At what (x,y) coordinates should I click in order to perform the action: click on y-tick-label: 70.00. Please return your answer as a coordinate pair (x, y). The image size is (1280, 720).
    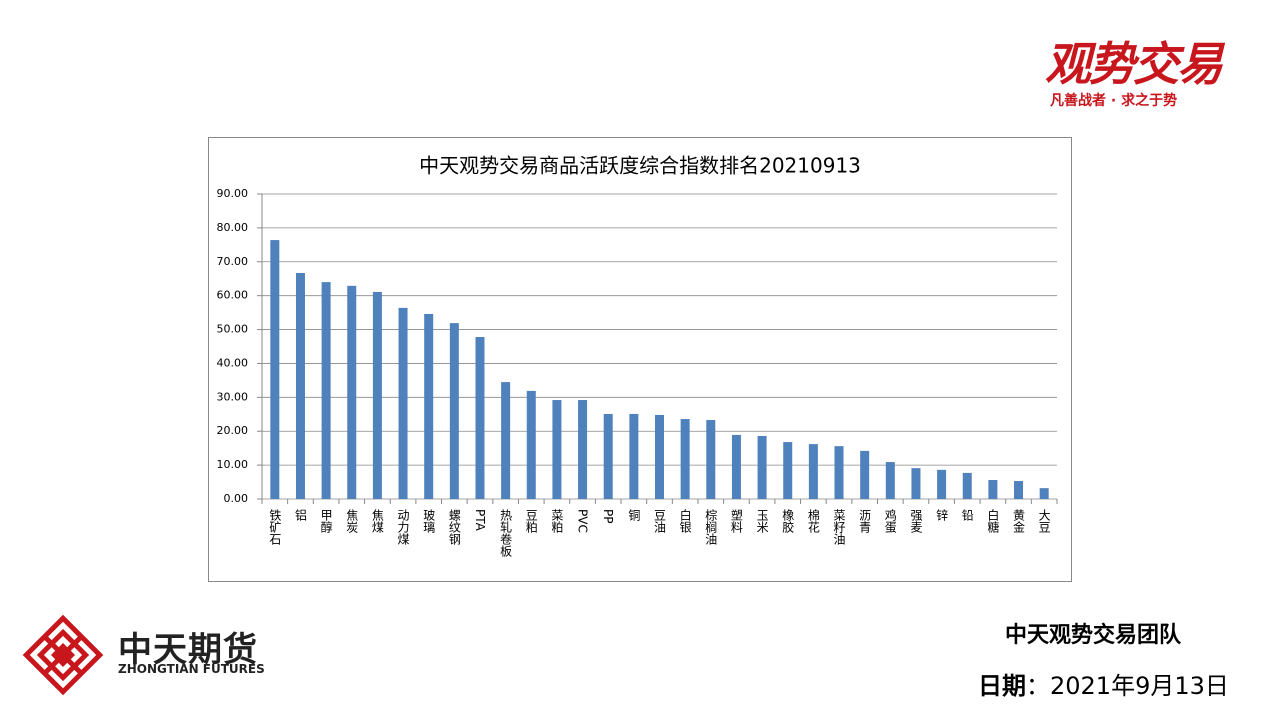
    Looking at the image, I should click on (233, 261).